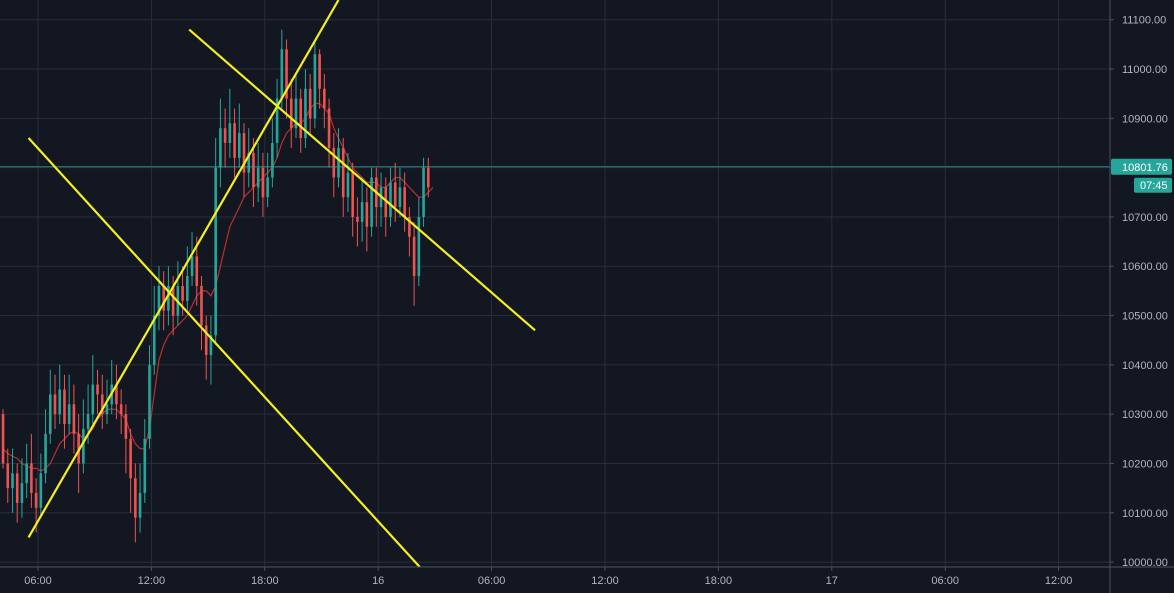  I want to click on y-tick-label: 10200.00, so click(1145, 464).